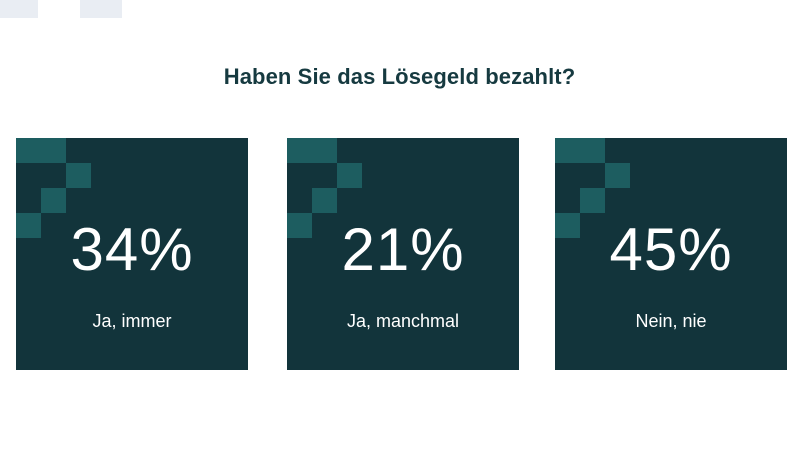  Describe the element at coordinates (671, 249) in the screenshot. I see `stat-value: 45%` at that location.